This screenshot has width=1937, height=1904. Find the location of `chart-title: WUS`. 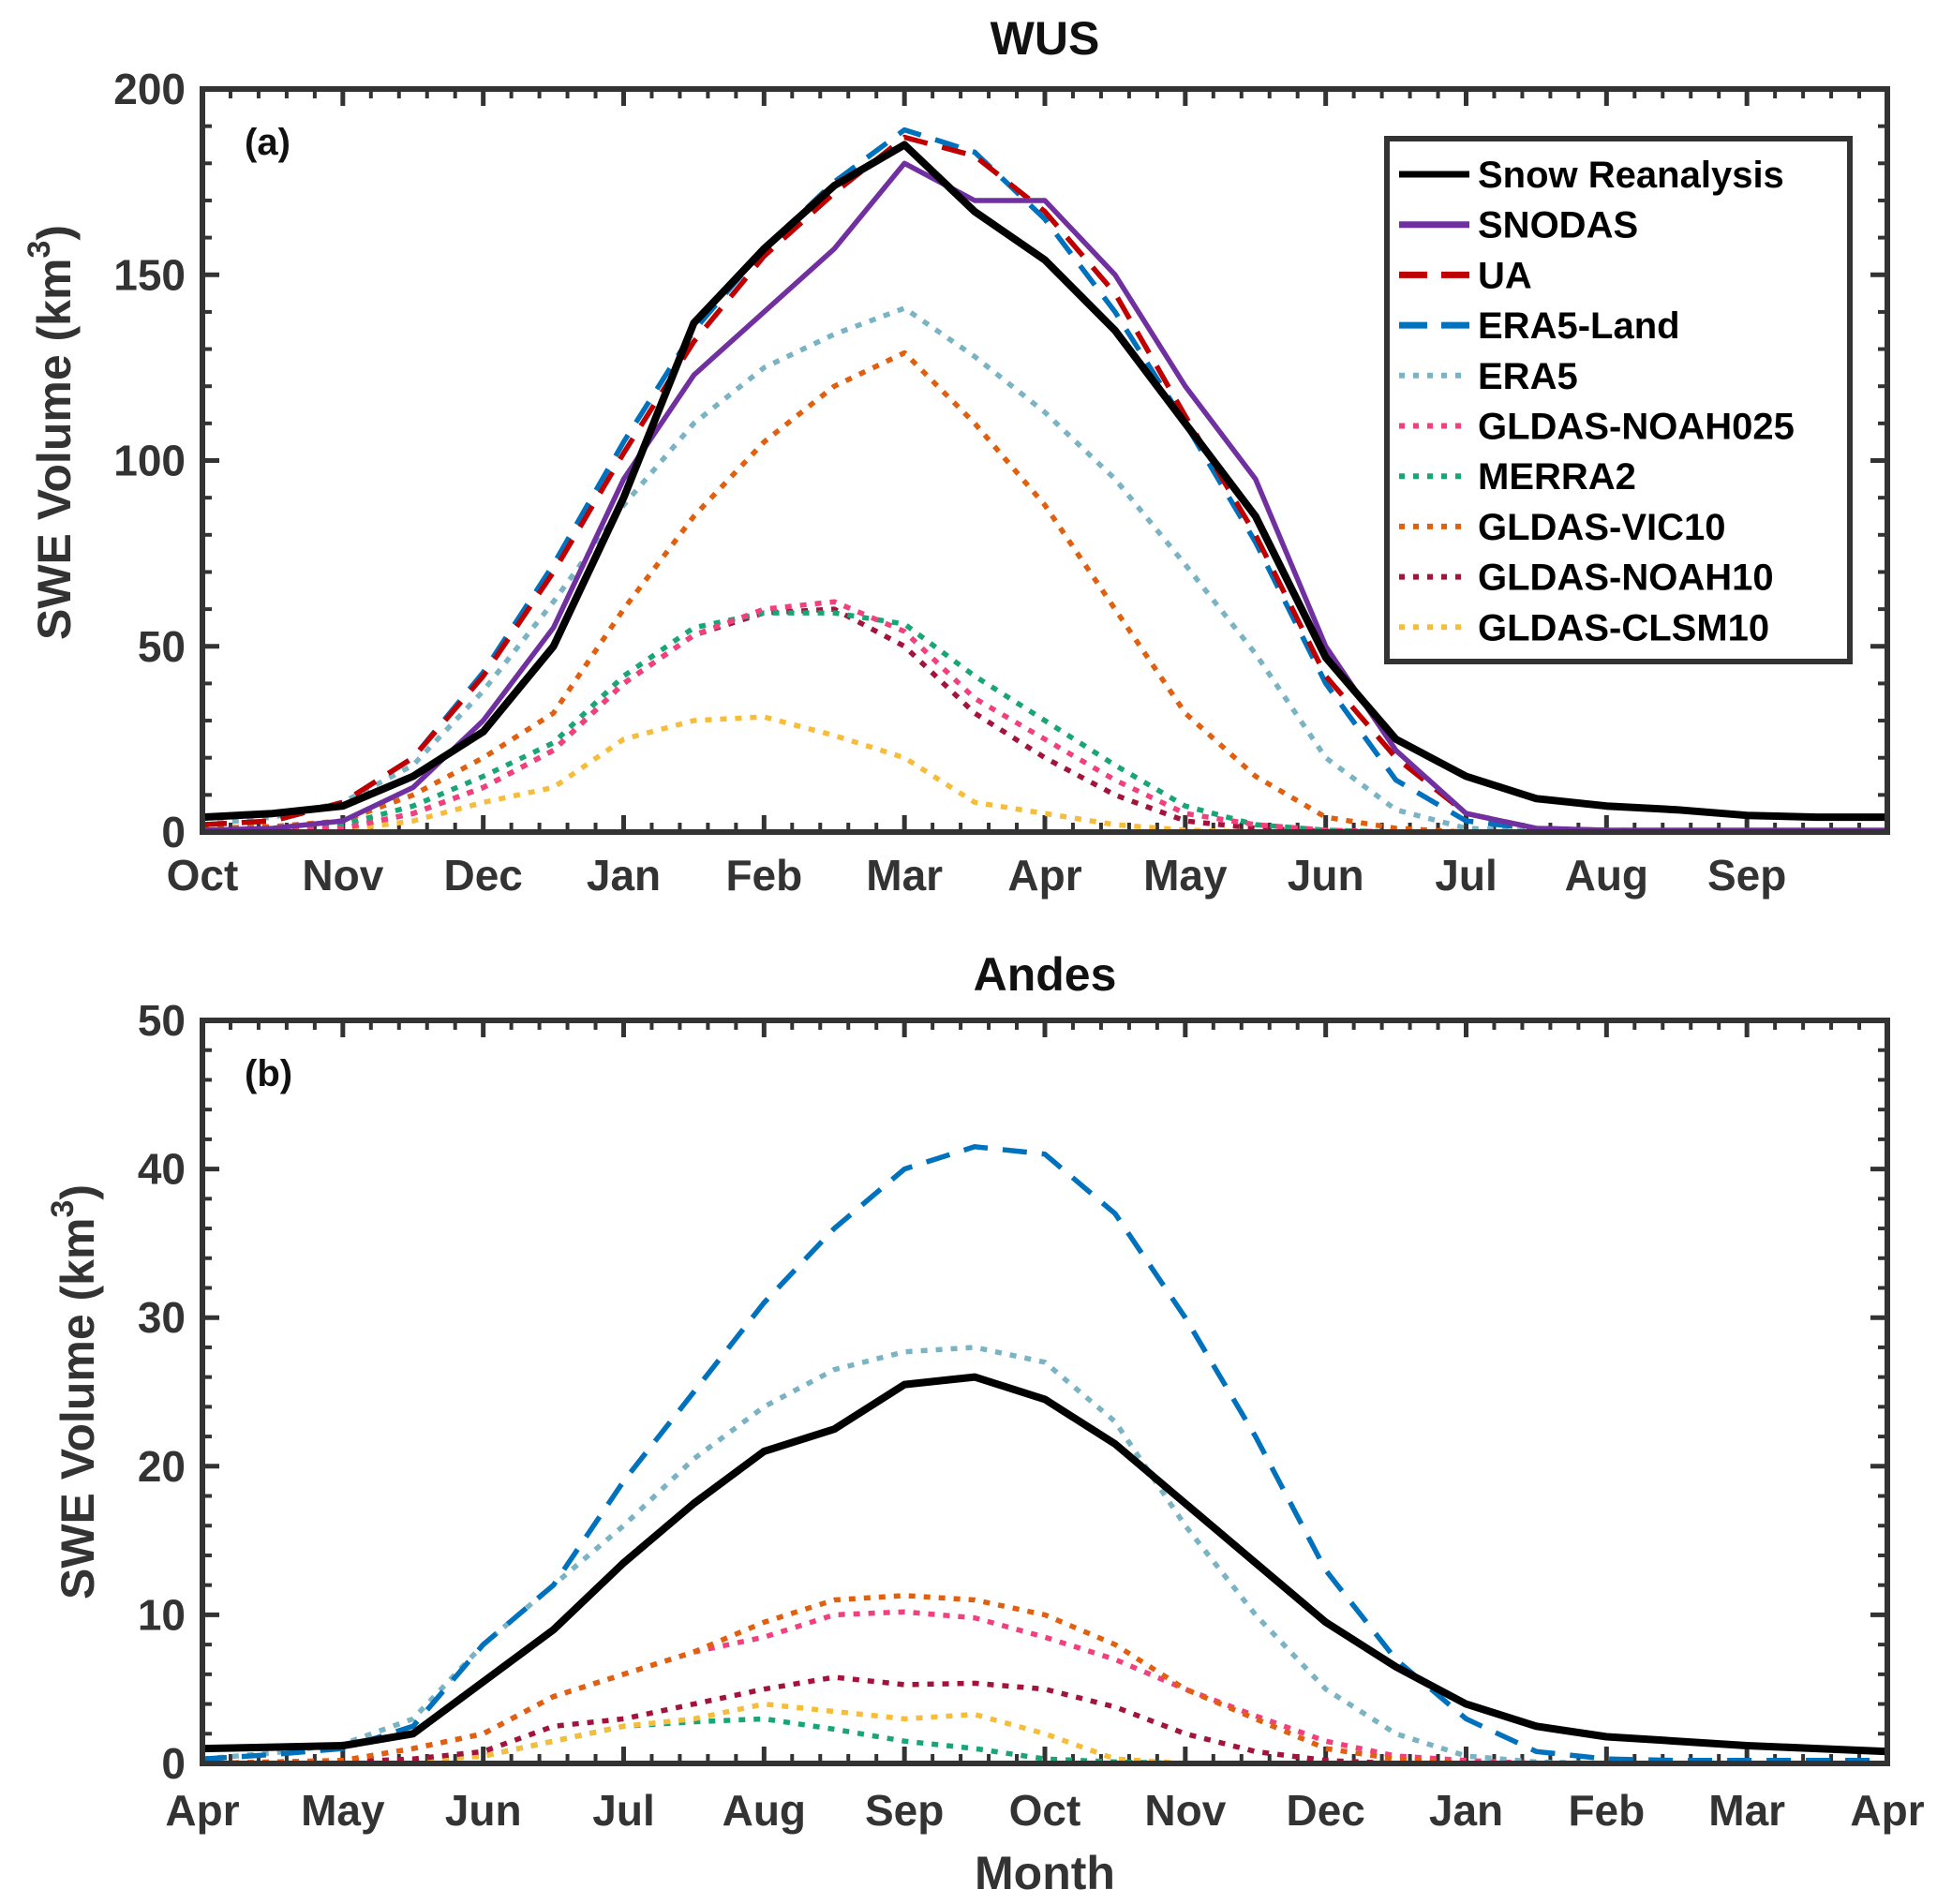

chart-title: WUS is located at coordinates (1045, 38).